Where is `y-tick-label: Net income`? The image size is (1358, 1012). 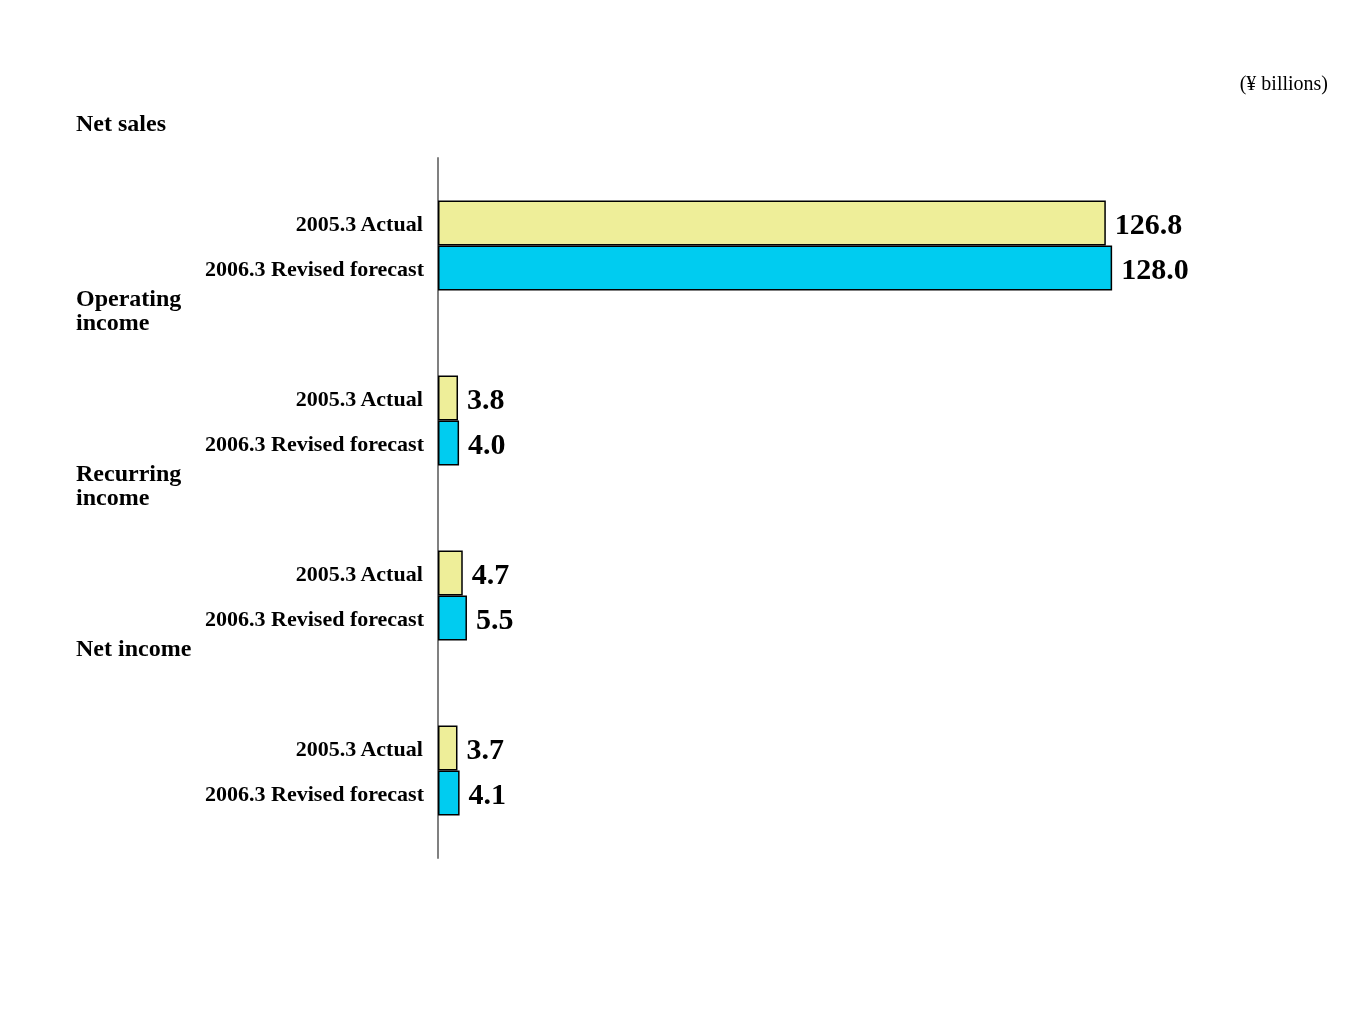
y-tick-label: Net income is located at coordinates (134, 647).